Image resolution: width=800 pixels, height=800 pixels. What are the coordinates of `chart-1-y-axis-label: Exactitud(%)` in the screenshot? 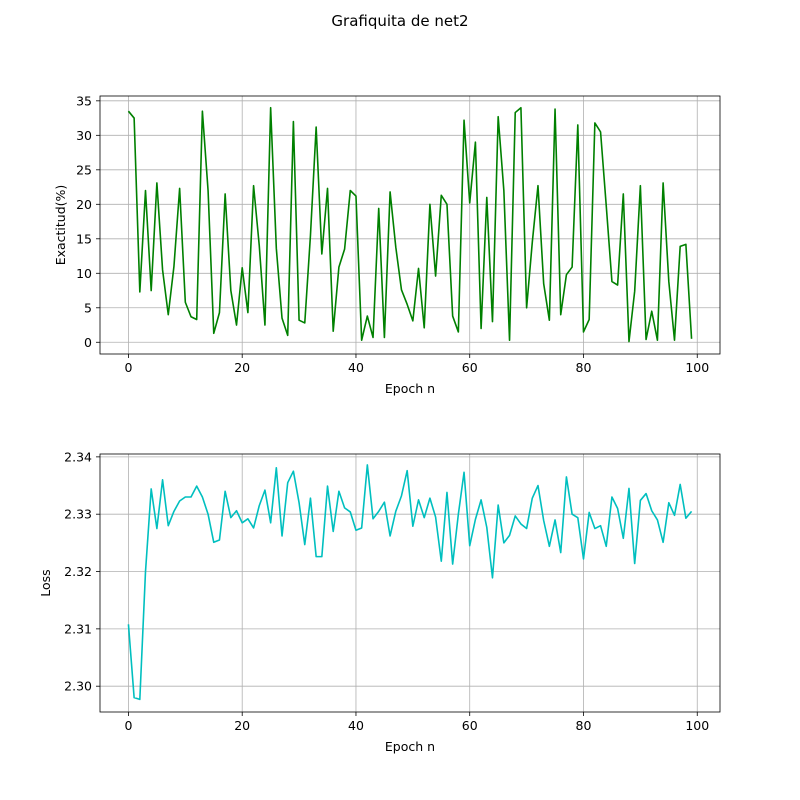 It's located at (60, 225).